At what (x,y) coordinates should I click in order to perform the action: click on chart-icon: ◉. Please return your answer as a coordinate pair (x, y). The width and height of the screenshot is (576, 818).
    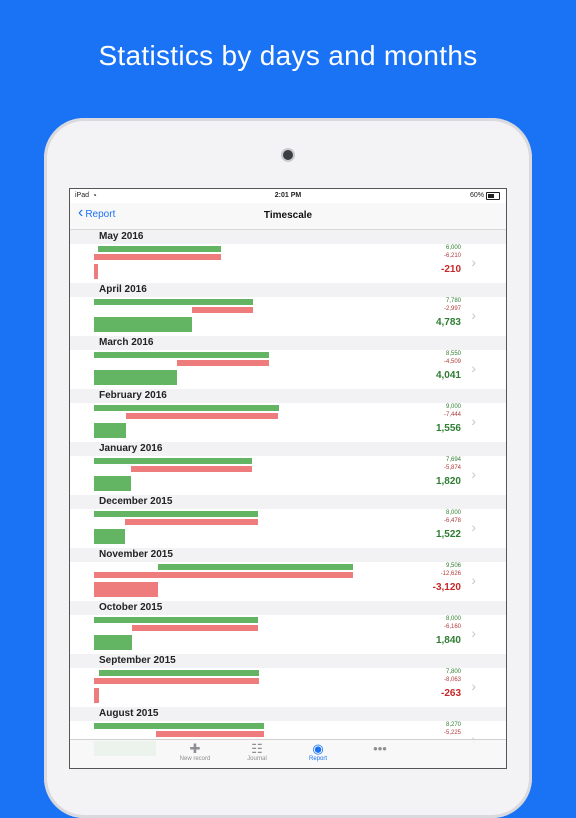
    Looking at the image, I should click on (318, 748).